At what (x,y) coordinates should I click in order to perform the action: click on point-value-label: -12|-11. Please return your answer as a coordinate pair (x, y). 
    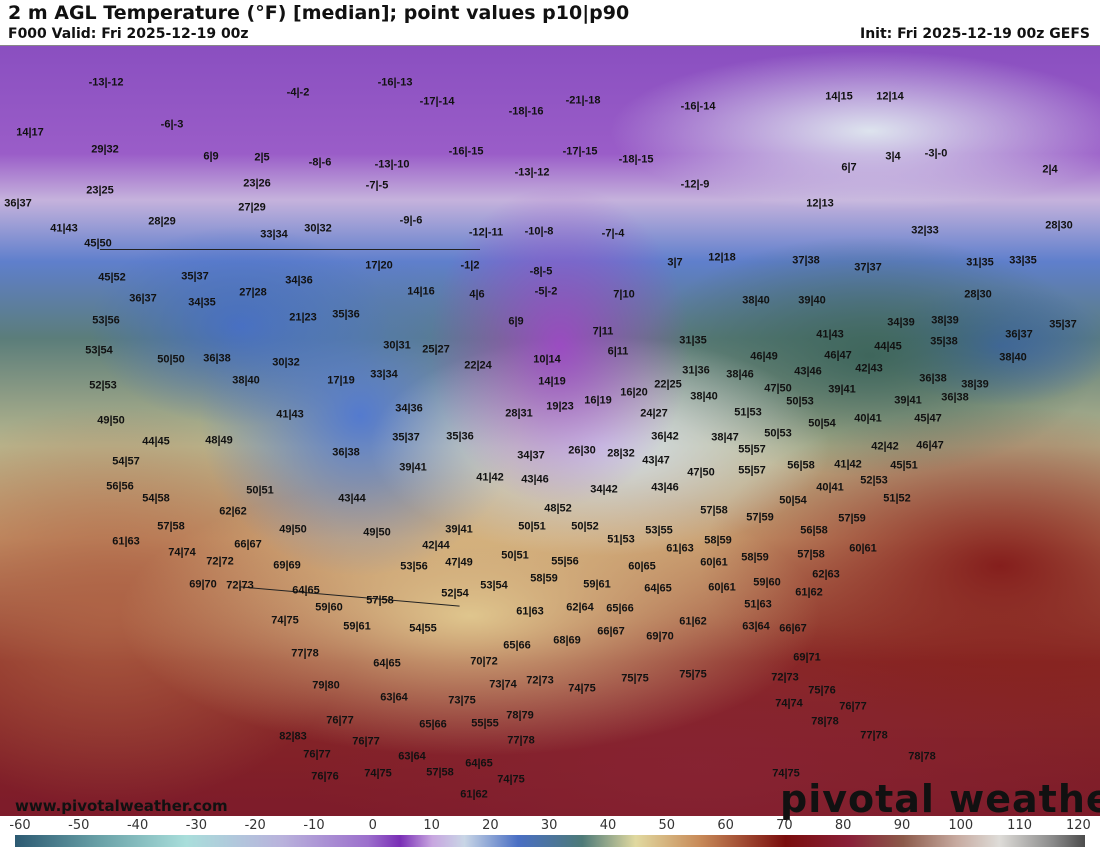
    Looking at the image, I should click on (486, 232).